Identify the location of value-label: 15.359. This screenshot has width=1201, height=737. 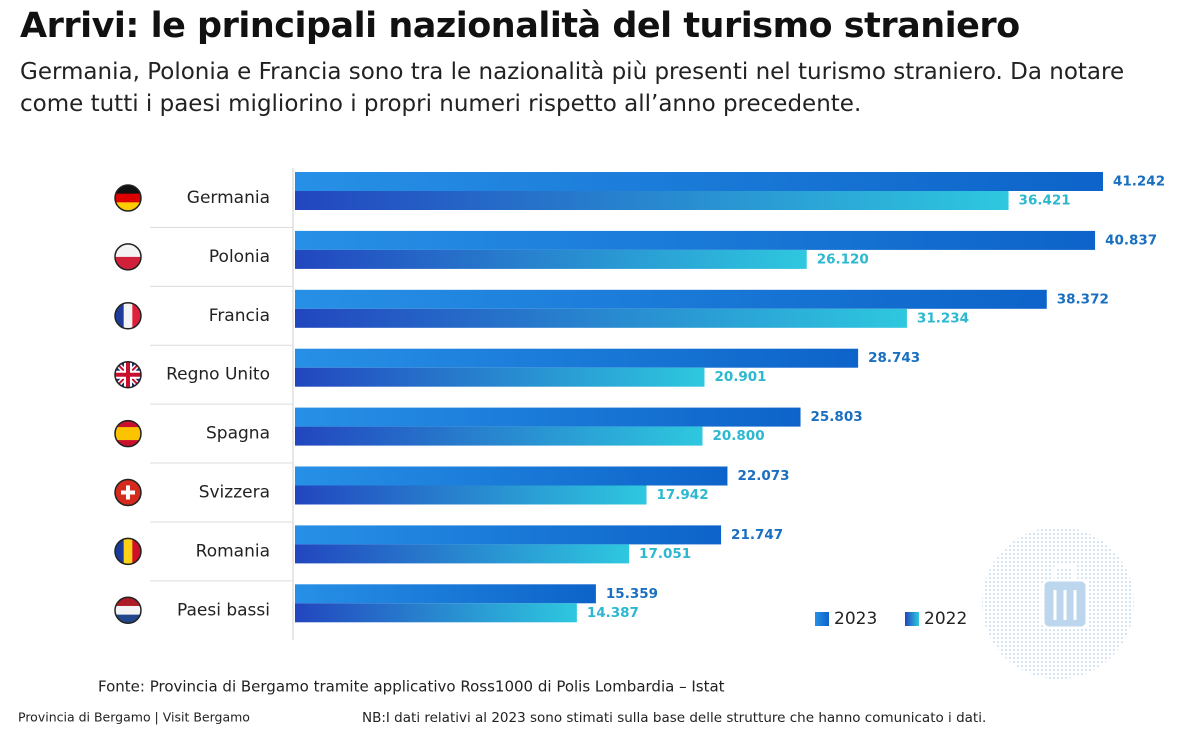
(632, 594).